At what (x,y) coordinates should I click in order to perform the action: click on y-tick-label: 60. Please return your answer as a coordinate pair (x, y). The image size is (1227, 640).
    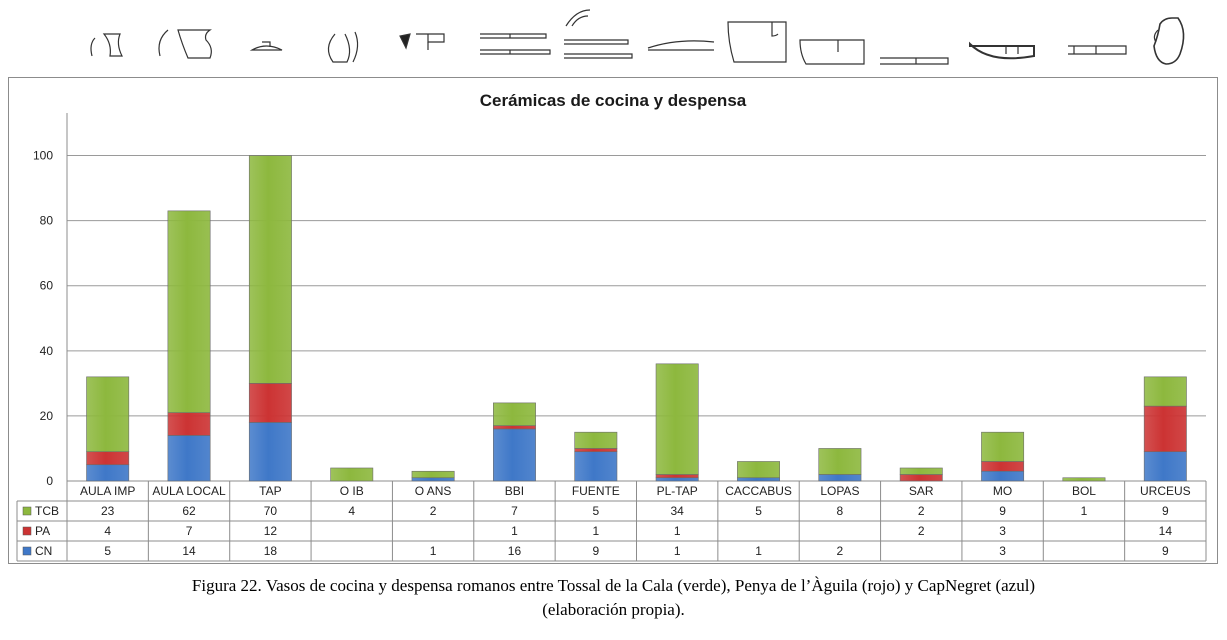
    Looking at the image, I should click on (47, 286).